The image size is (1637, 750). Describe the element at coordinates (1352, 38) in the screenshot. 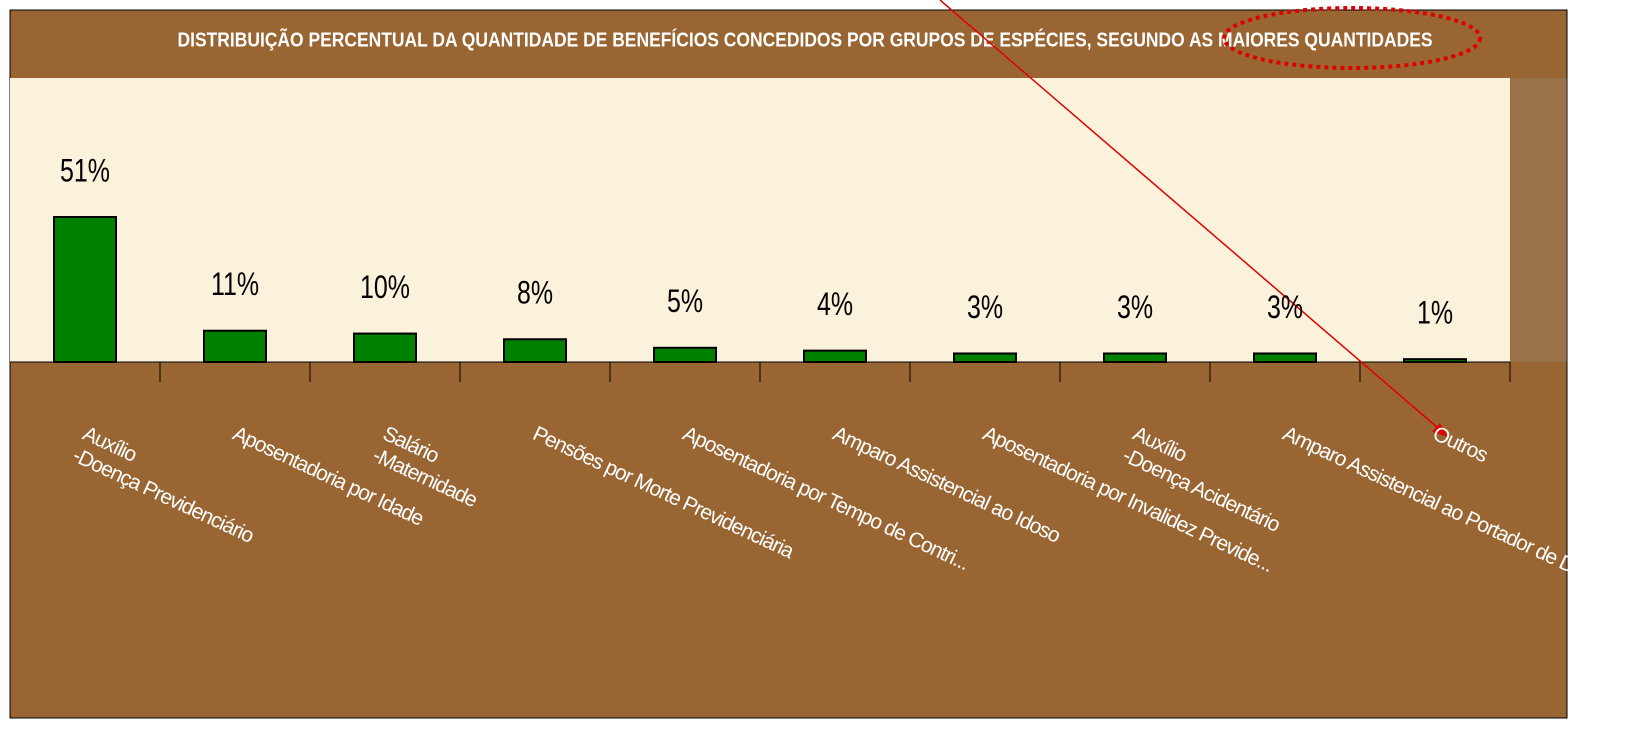

I see `highlight-ellipse` at that location.